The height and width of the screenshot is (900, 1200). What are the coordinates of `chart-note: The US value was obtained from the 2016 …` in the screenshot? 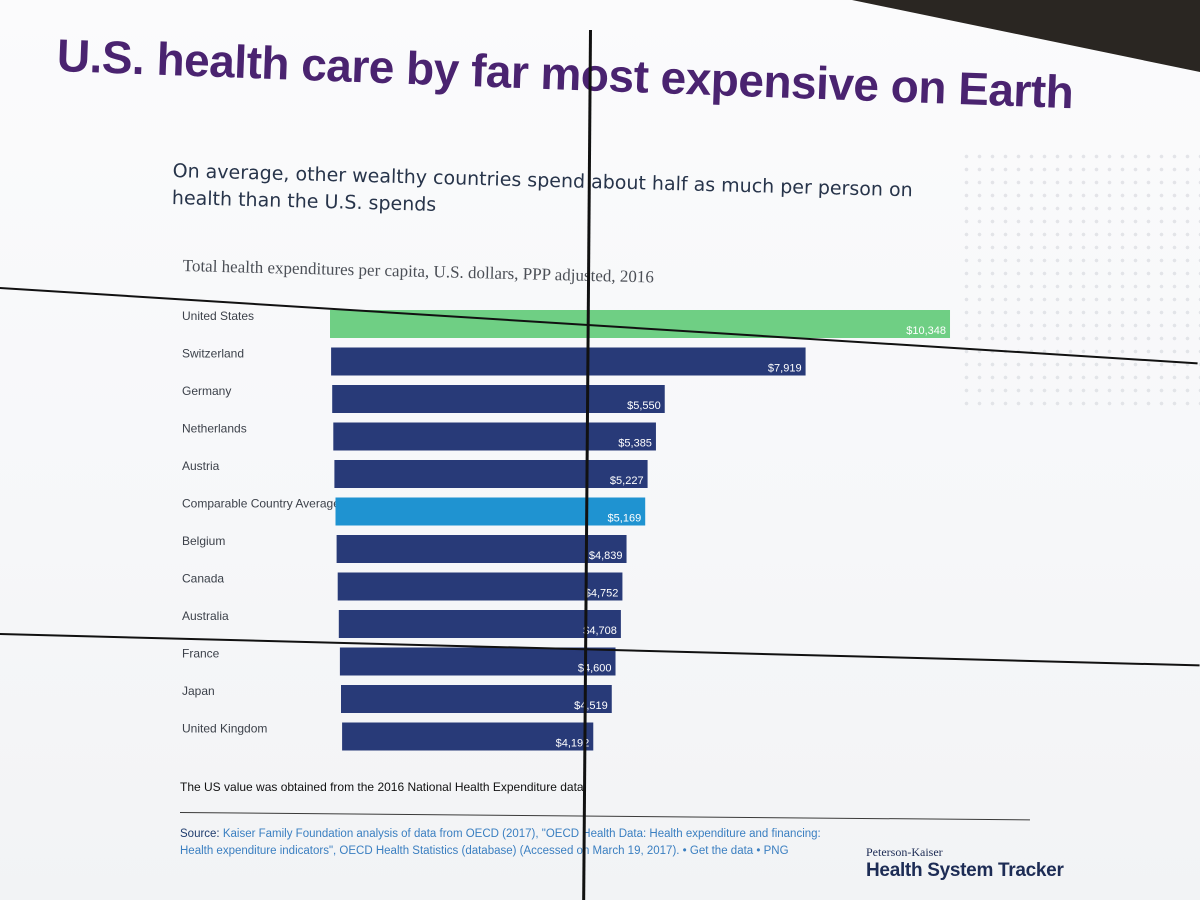 It's located at (382, 787).